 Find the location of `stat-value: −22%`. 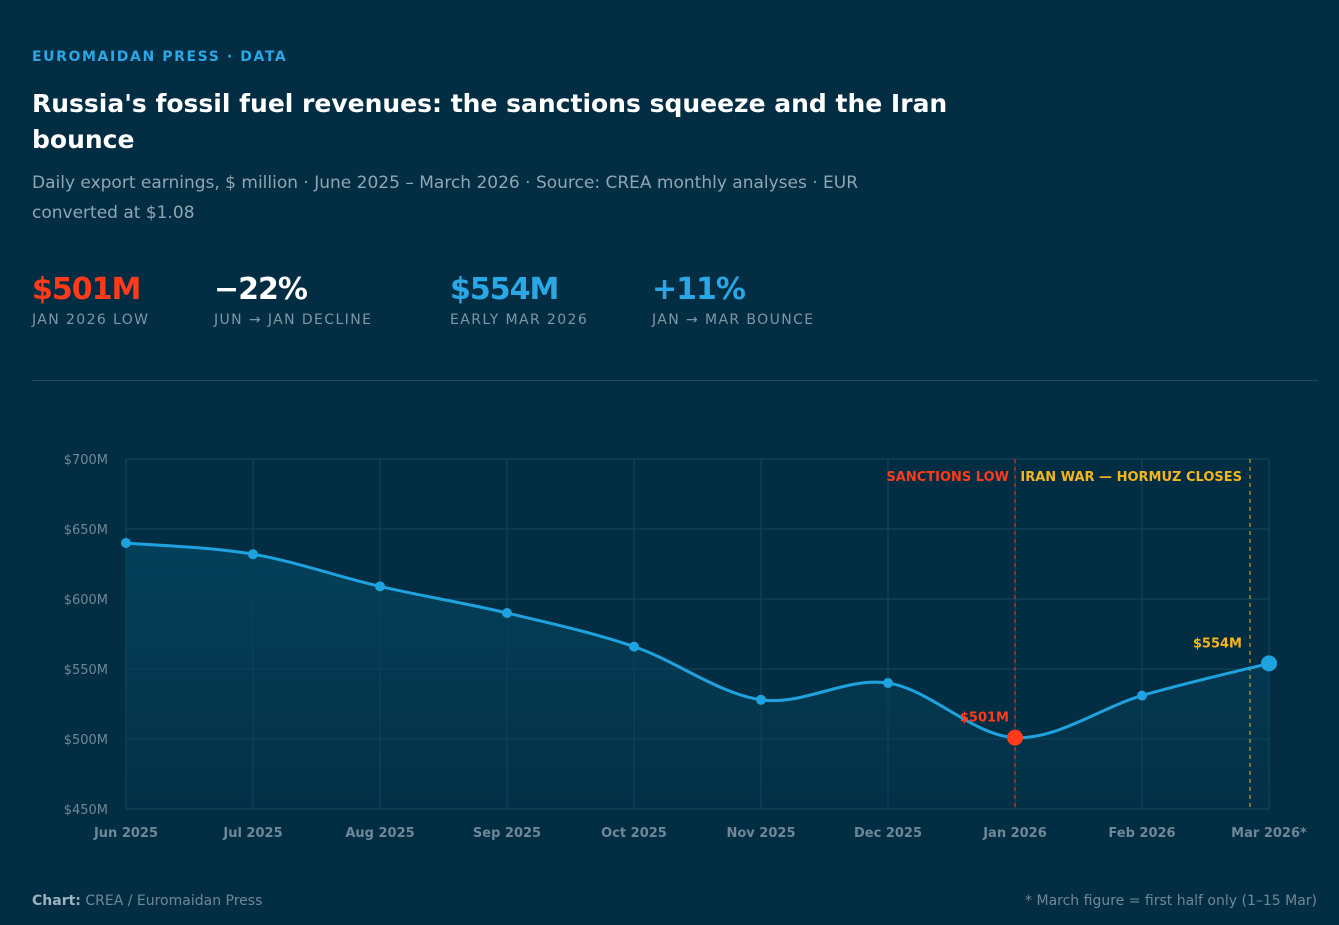

stat-value: −22% is located at coordinates (261, 289).